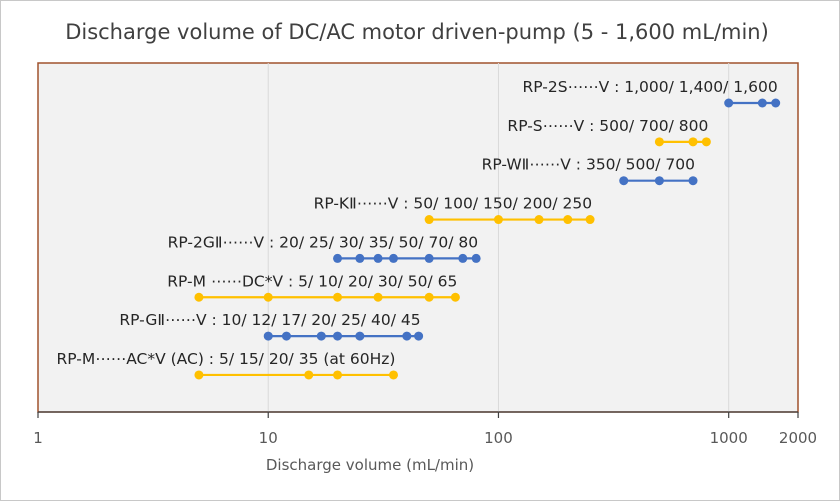  I want to click on series-label: RP-2GⅡ⋯⋯V : 20/ 25/ 30/ 35/ 50/ 70/ 80, so click(323, 242).